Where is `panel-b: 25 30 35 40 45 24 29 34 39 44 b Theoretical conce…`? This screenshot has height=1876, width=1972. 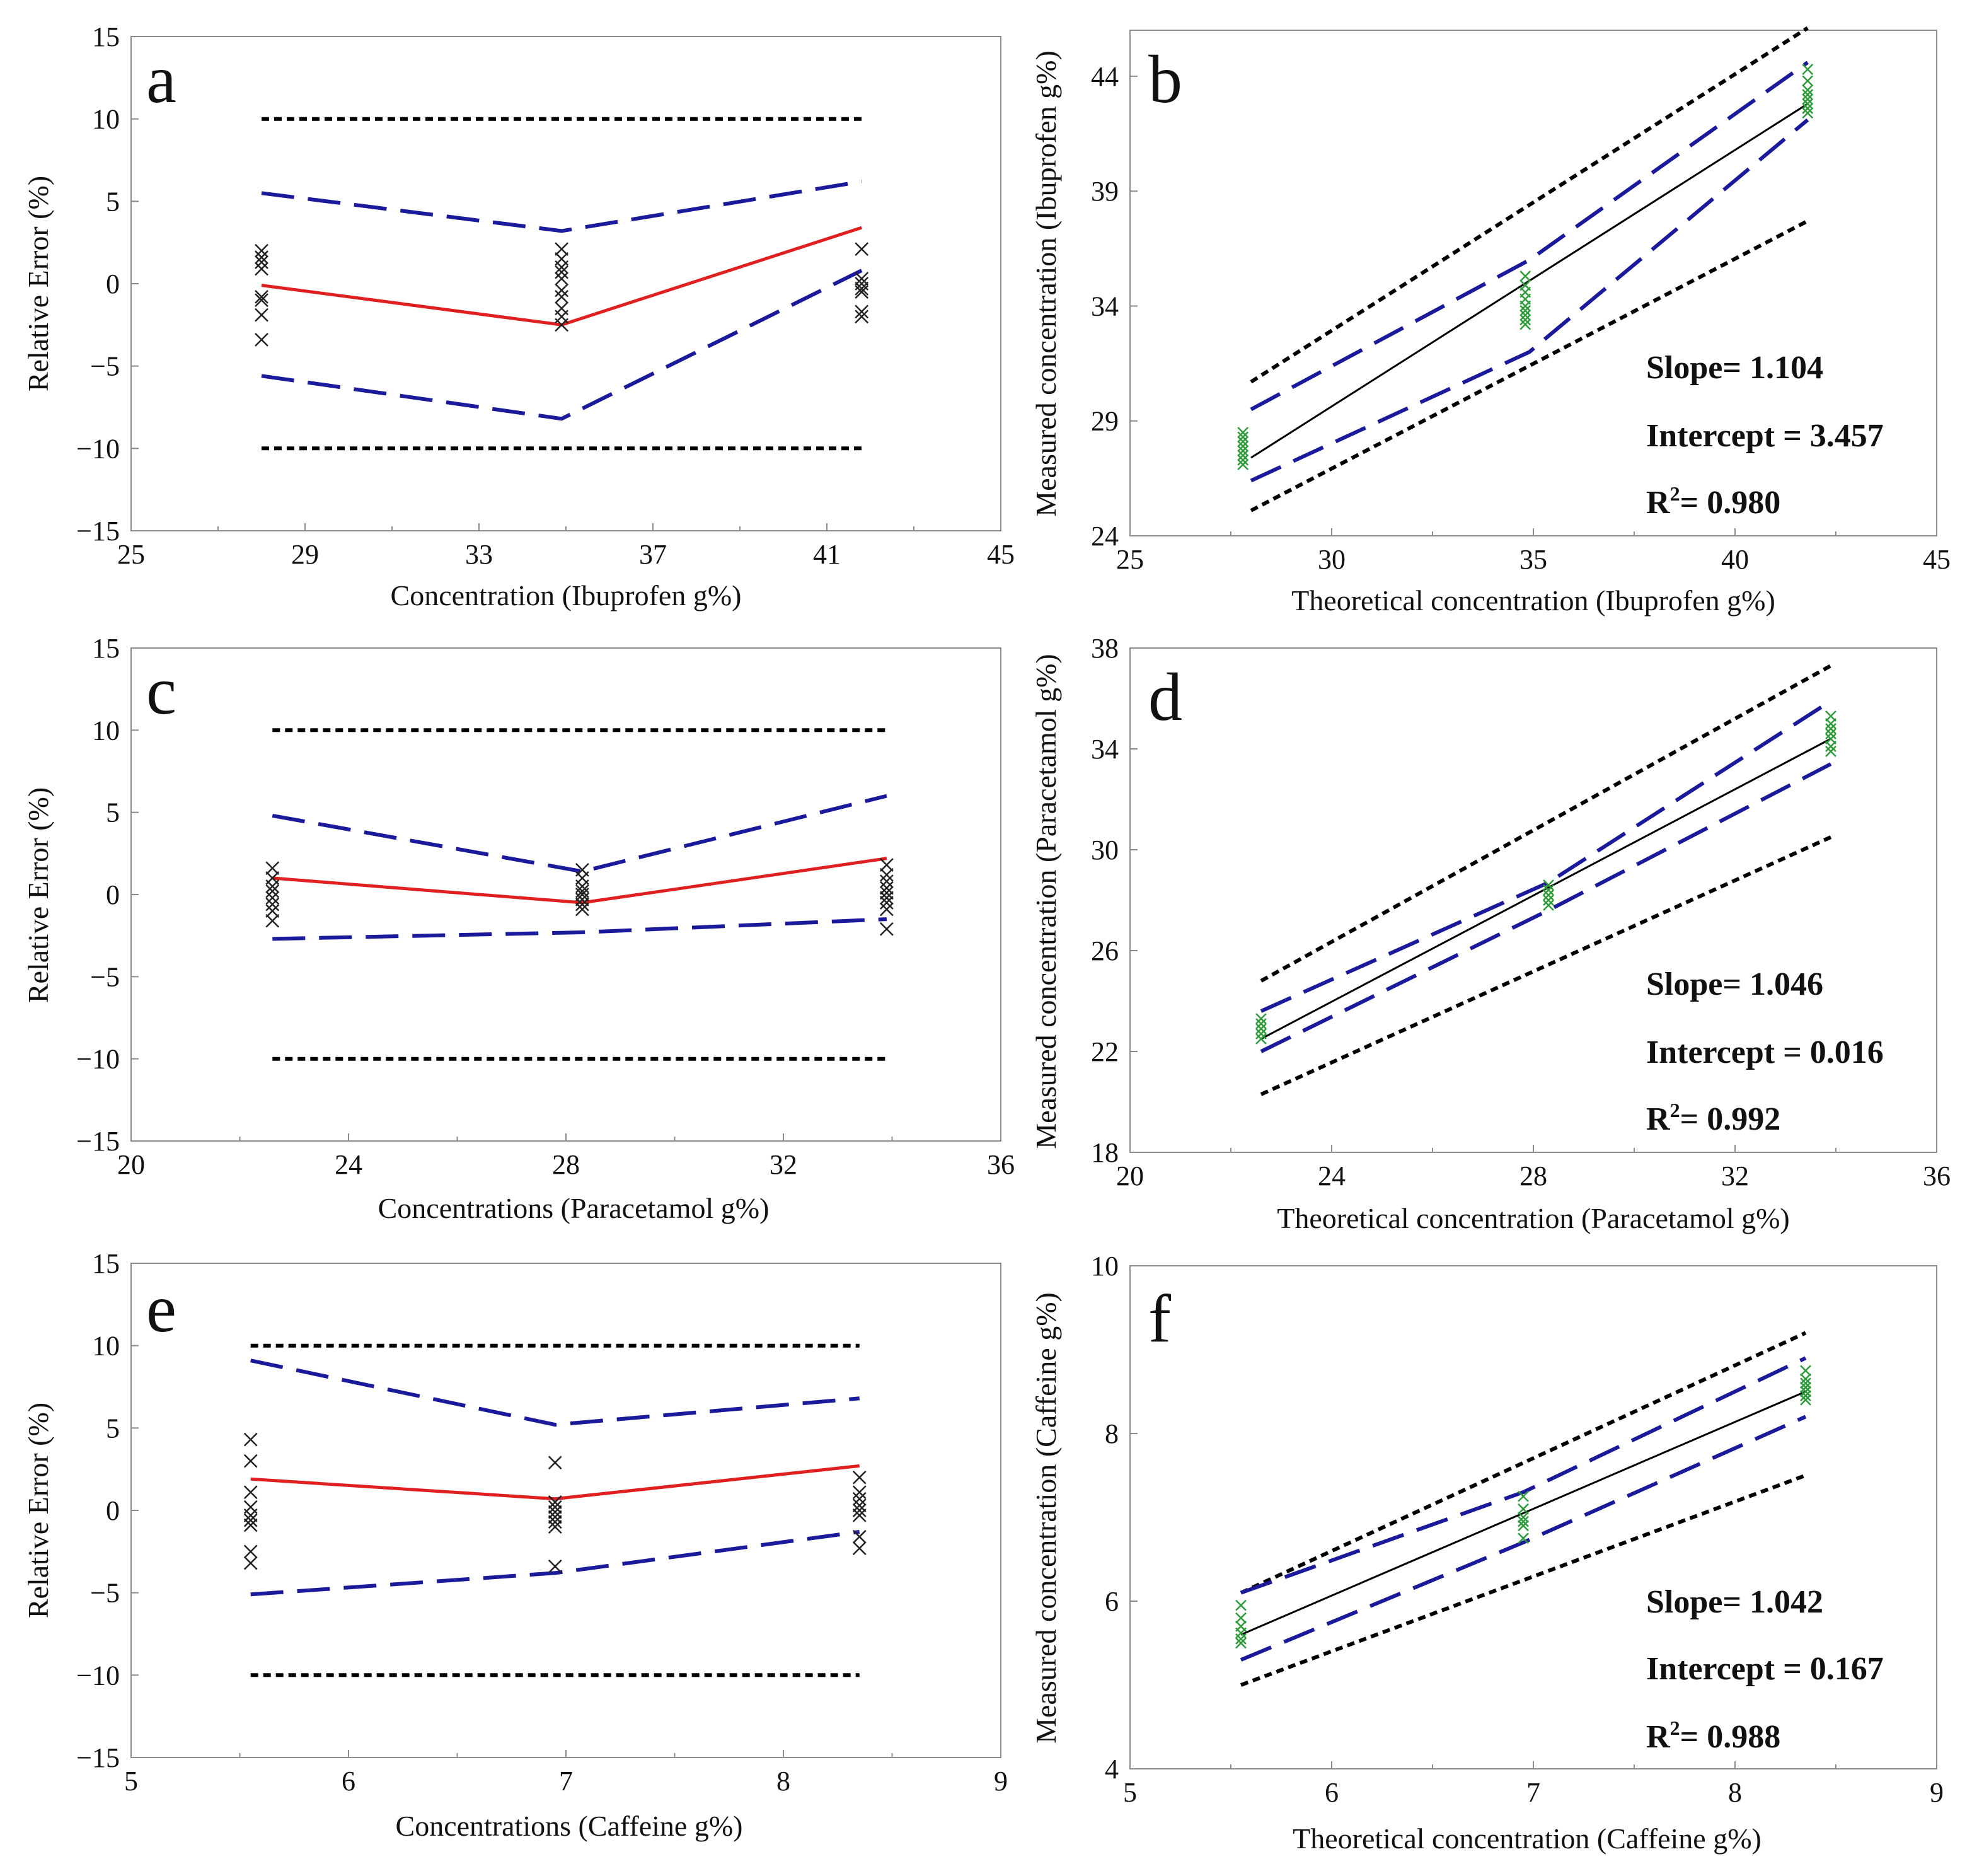
panel-b: 25 30 35 40 45 24 29 34 39 44 b Theoretical conce… is located at coordinates (1490, 321).